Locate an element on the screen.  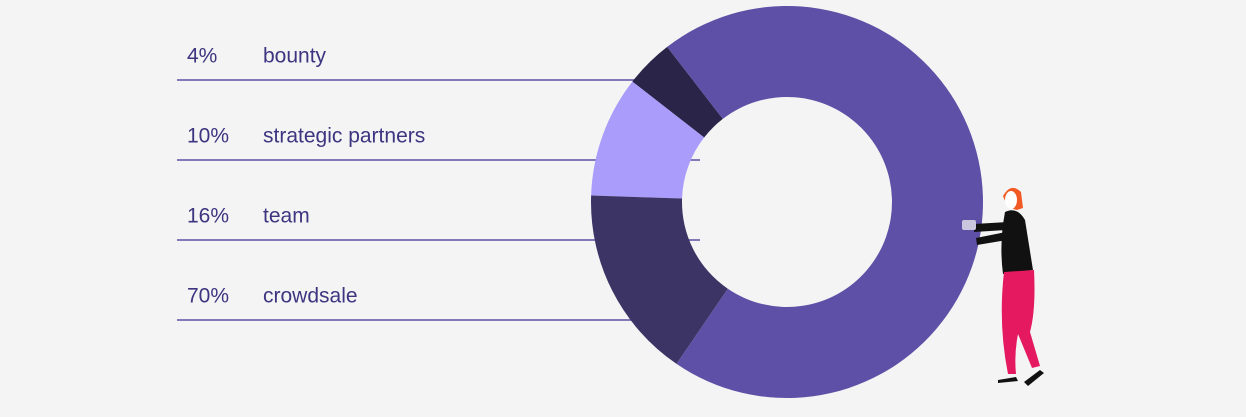
value-label: 70% is located at coordinates (208, 296).